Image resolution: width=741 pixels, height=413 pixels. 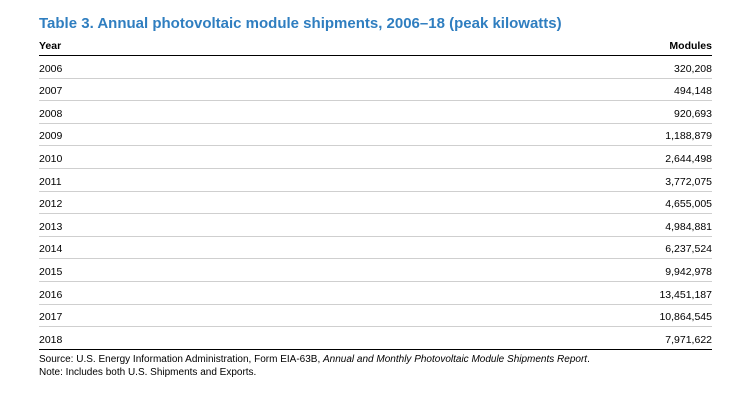 I want to click on modules-column-header: Modules, so click(x=690, y=46).